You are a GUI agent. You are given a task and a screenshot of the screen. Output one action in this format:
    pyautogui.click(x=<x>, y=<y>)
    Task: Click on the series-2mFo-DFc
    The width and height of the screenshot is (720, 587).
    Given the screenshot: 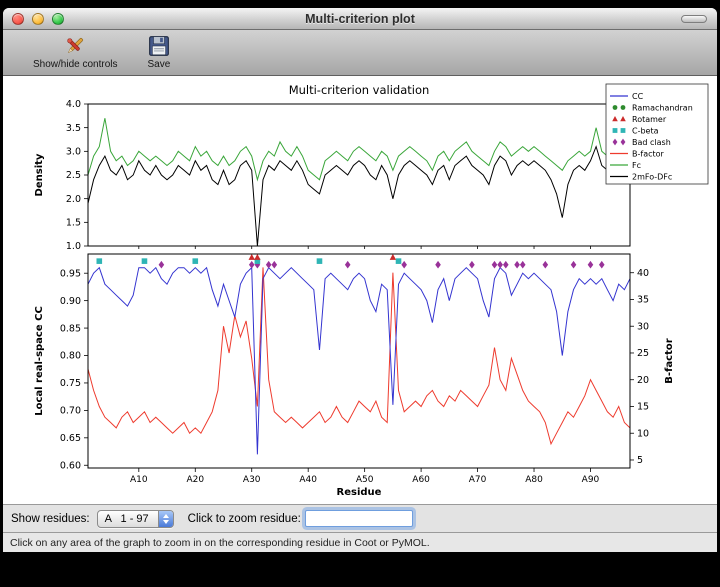 What is the action you would take?
    pyautogui.click(x=359, y=195)
    